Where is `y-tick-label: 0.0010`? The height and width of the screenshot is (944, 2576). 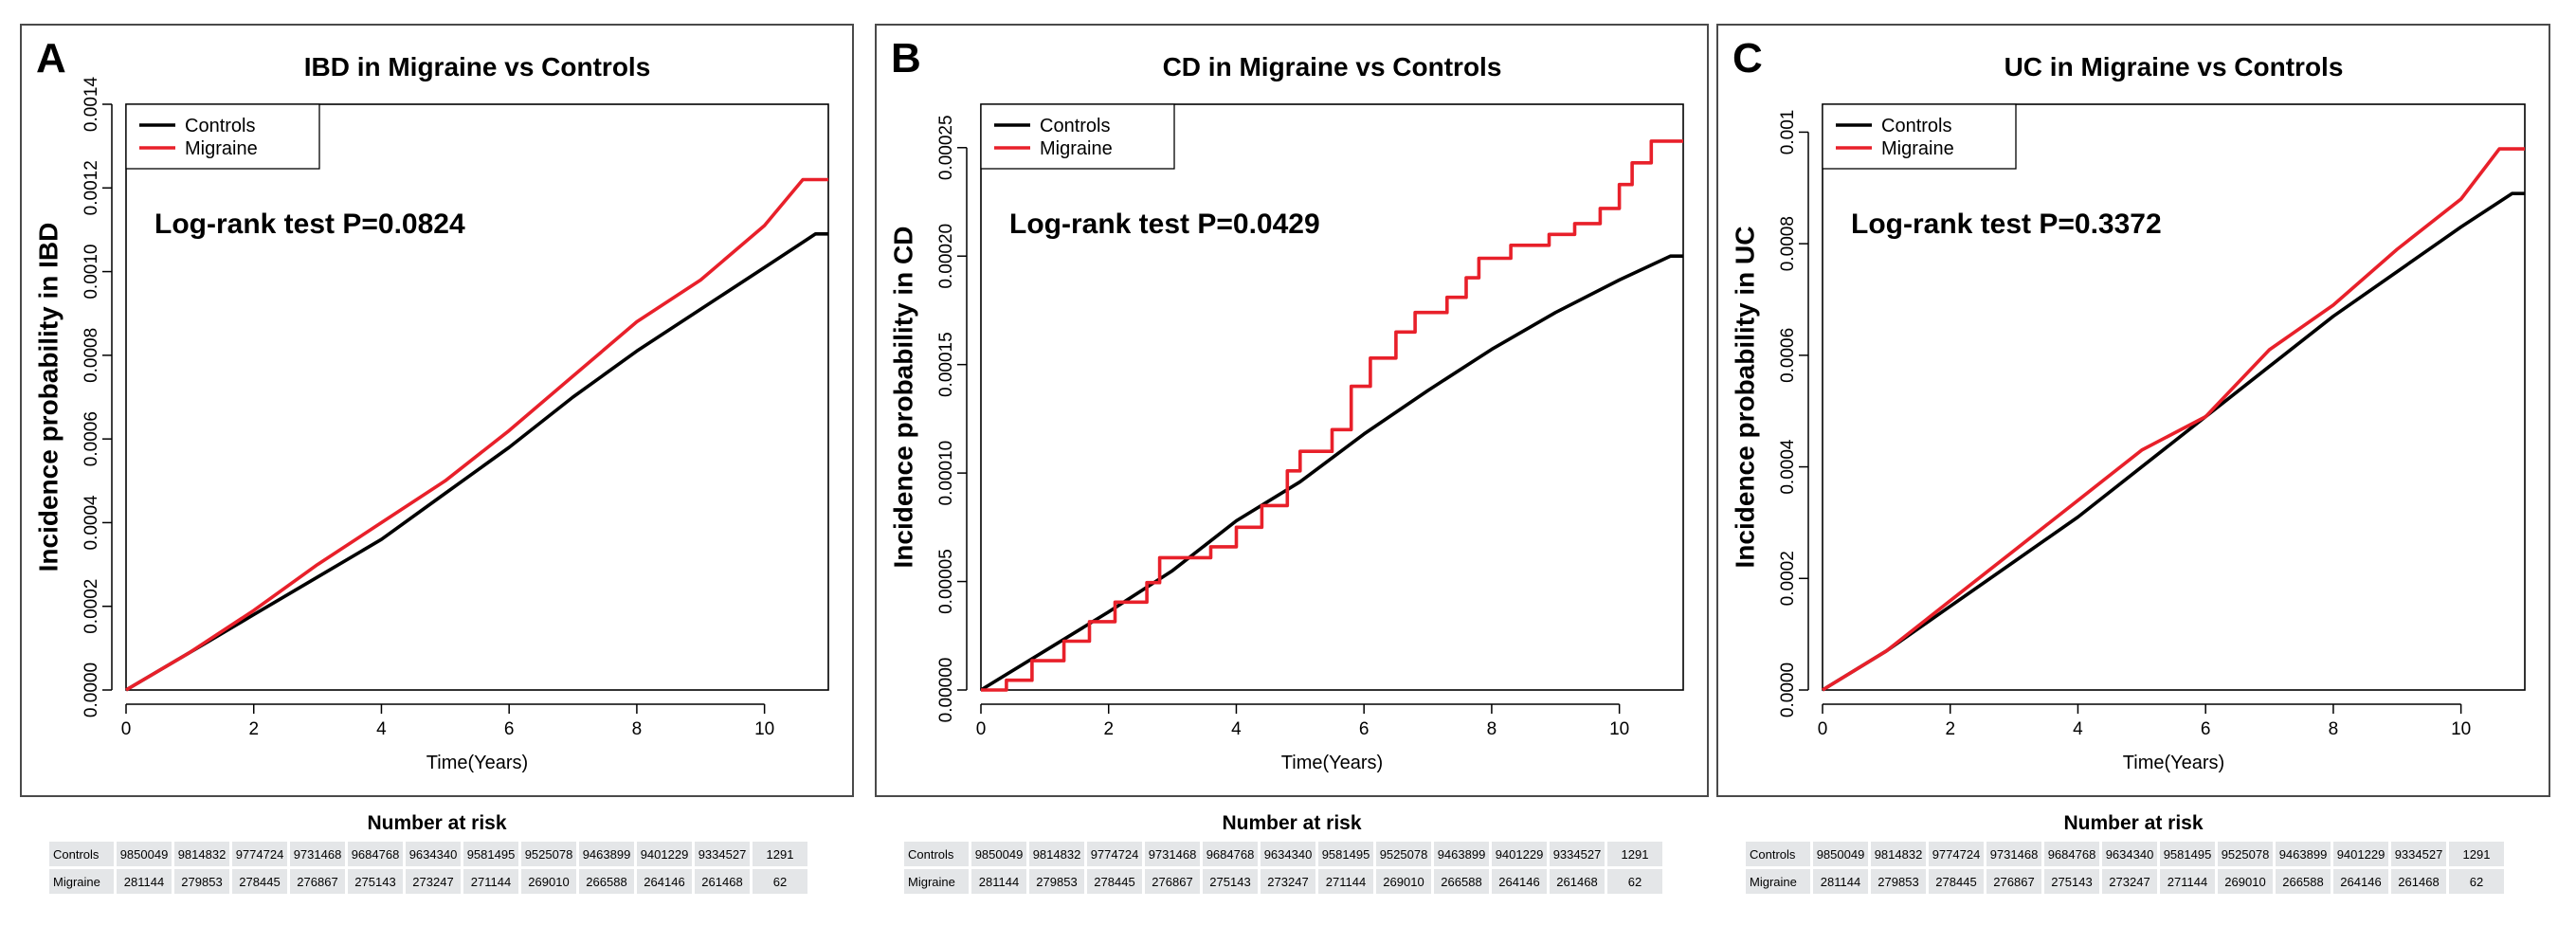 y-tick-label: 0.0010 is located at coordinates (91, 272).